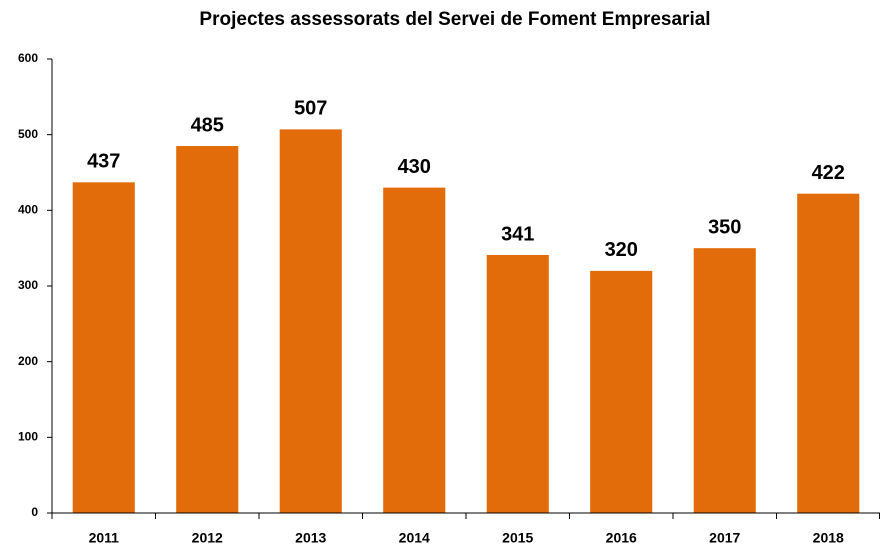 This screenshot has height=552, width=880. I want to click on x-tick-label: 2018, so click(828, 538).